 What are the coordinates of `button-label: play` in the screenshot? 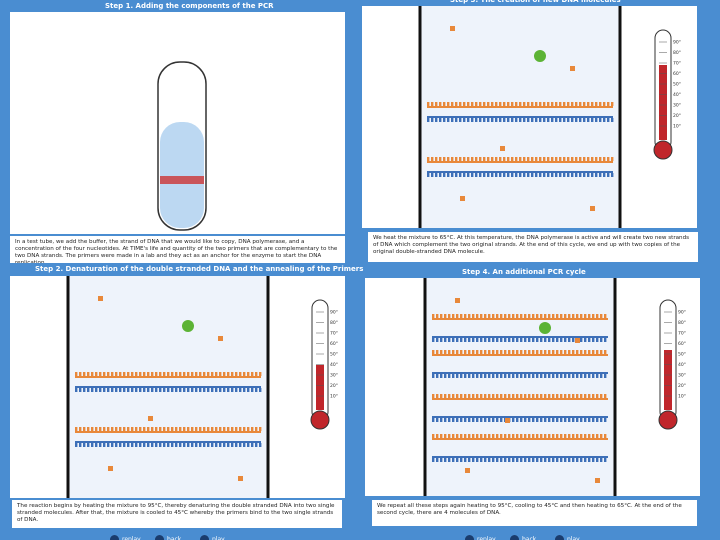 It's located at (218, 538).